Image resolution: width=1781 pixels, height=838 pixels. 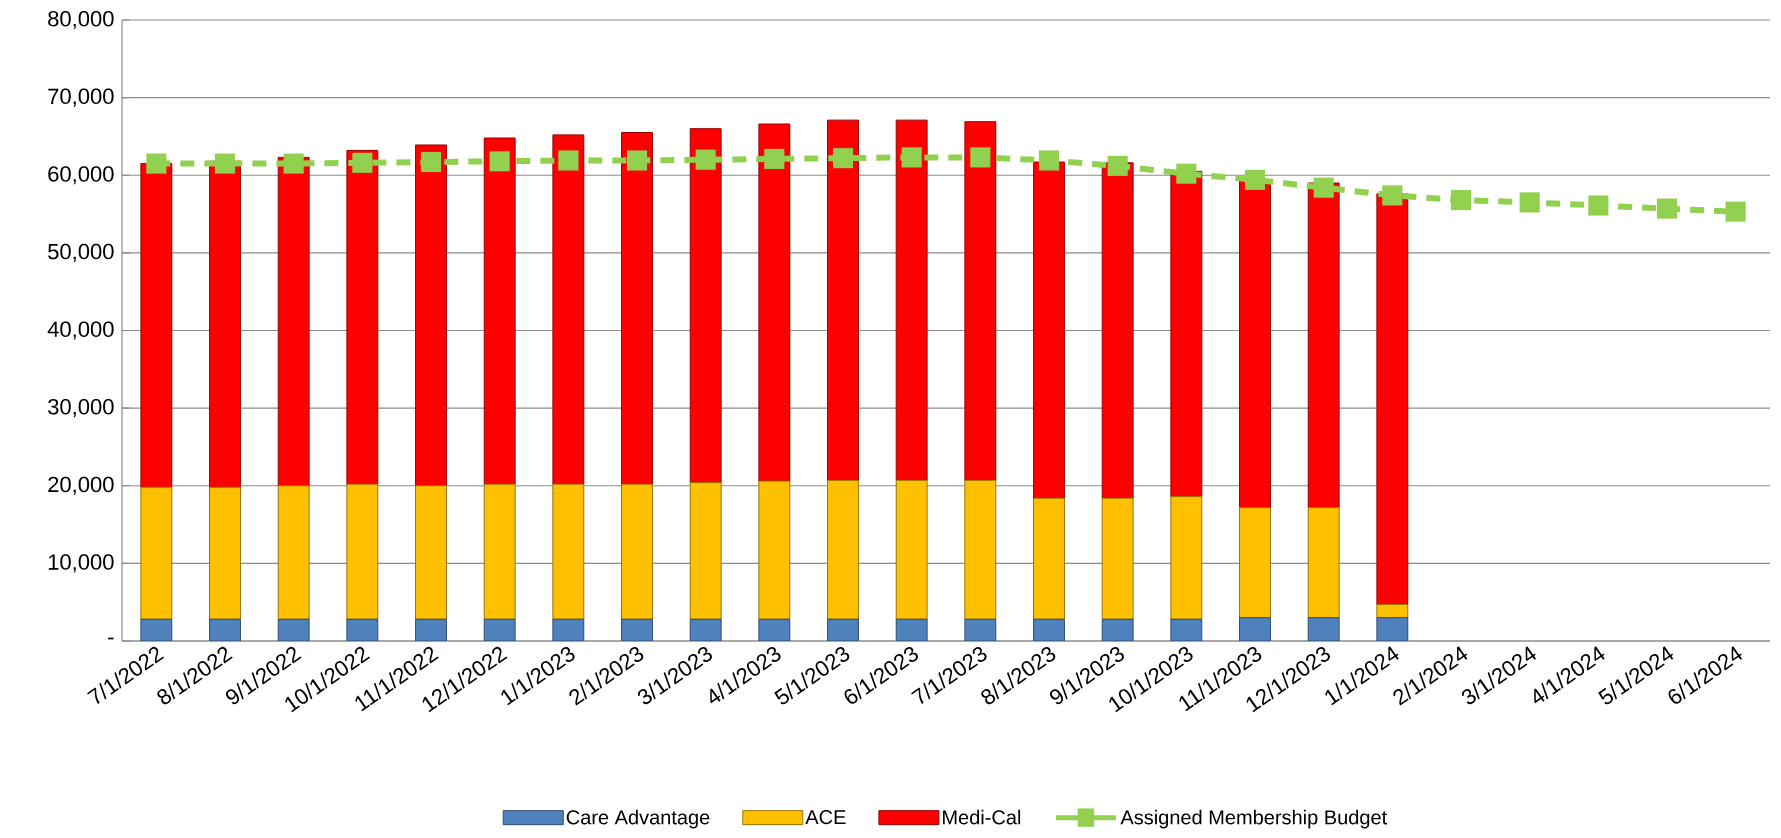 I want to click on legend-label: Assigned Membership Budget, so click(x=1254, y=819).